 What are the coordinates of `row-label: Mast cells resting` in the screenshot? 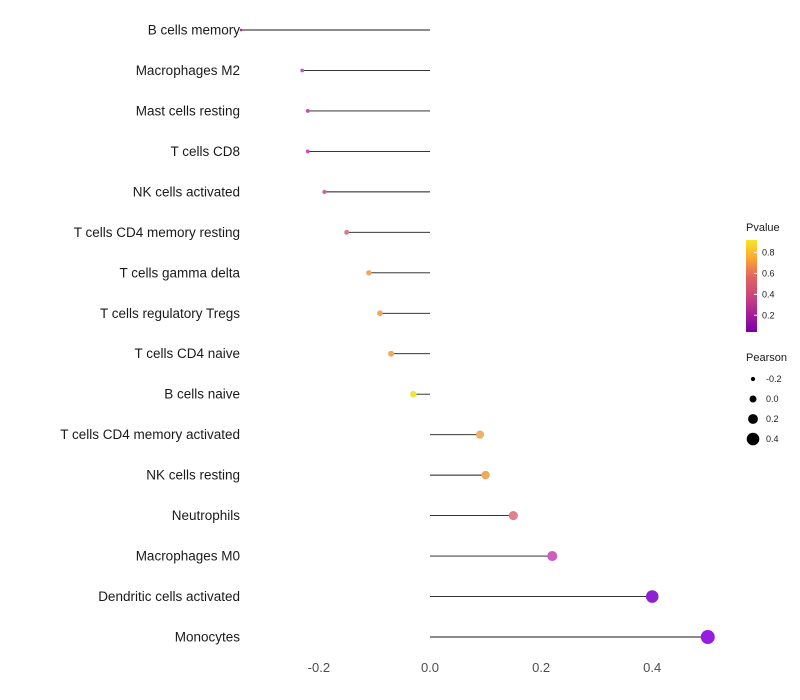 It's located at (188, 110).